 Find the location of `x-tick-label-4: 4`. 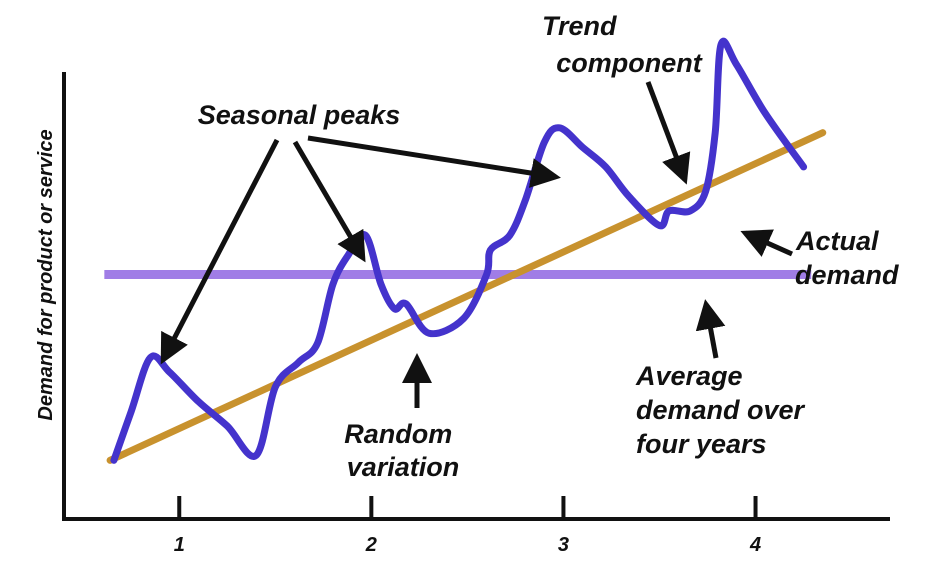

x-tick-label-4: 4 is located at coordinates (755, 545).